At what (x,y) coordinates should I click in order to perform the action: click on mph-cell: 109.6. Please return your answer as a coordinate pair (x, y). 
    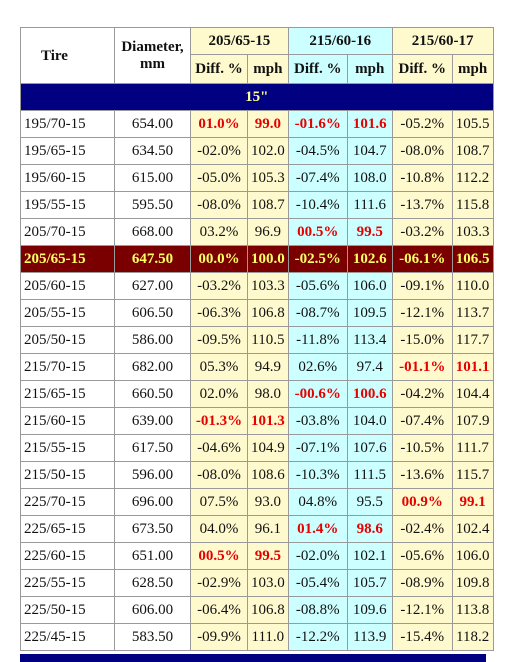
    Looking at the image, I should click on (369, 610).